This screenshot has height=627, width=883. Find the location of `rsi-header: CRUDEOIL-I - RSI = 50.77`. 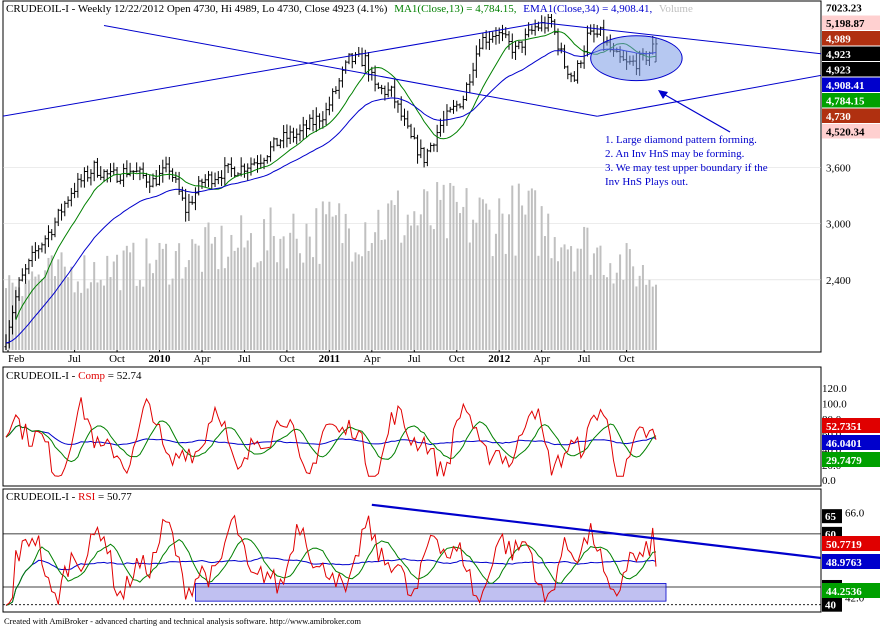

rsi-header: CRUDEOIL-I - RSI = 50.77 is located at coordinates (69, 497).